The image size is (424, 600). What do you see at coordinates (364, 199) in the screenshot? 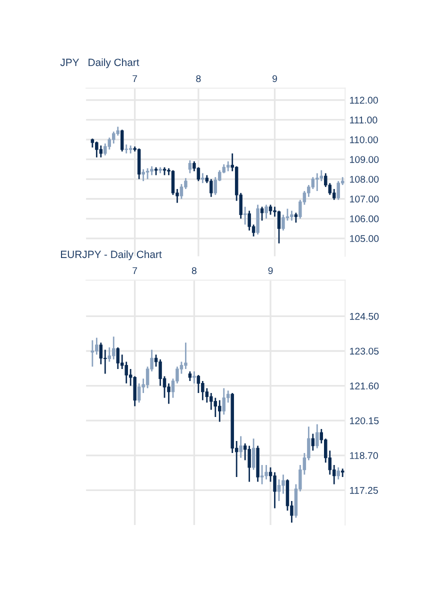
I see `y-tick-label: 107.00` at bounding box center [364, 199].